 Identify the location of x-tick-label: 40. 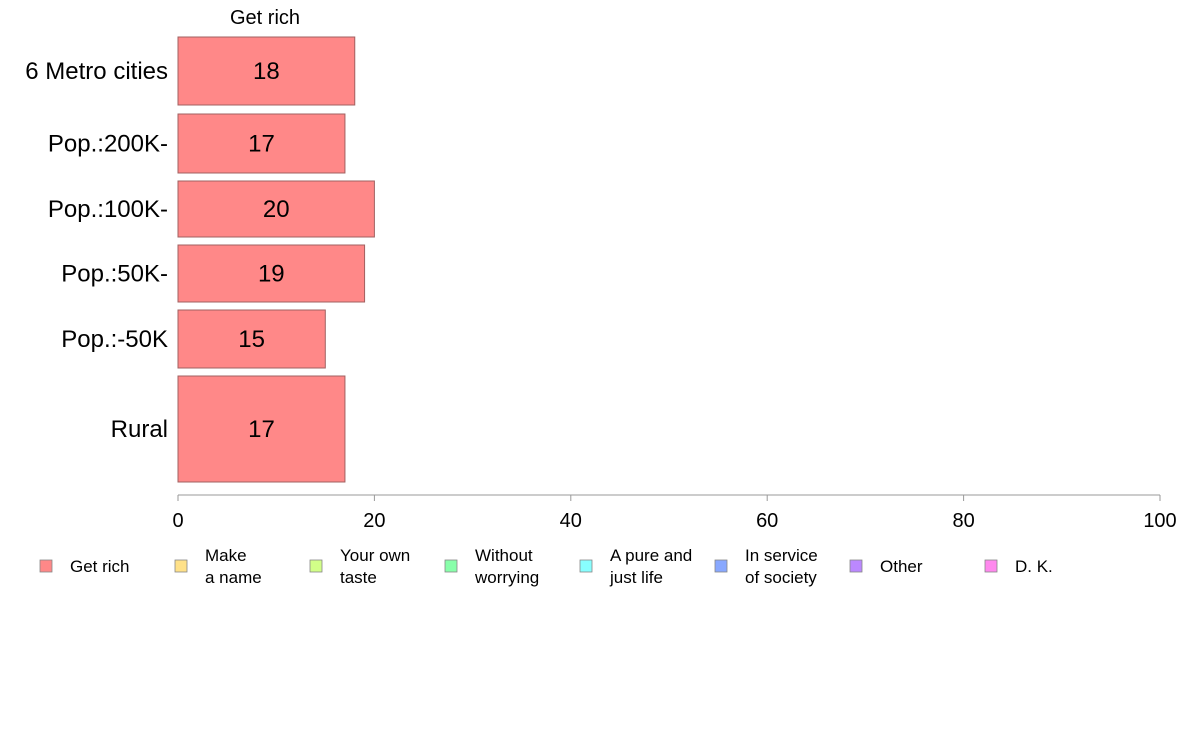
(571, 521).